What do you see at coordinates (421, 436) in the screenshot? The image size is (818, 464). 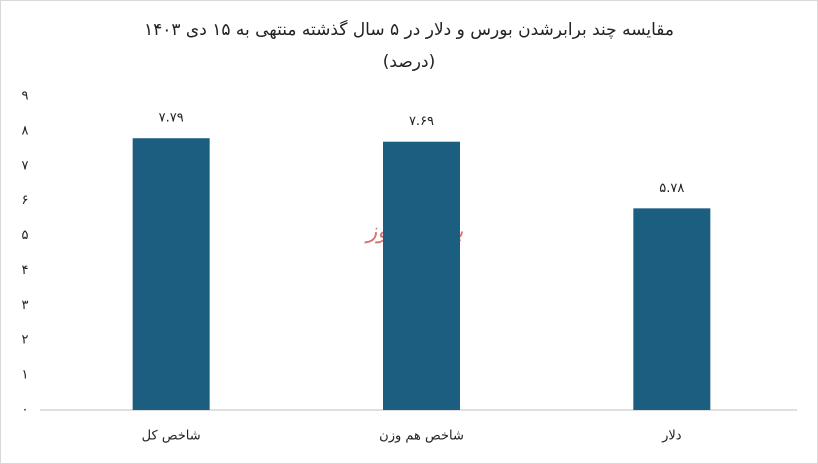 I see `x-tick-label: شاخص هم وزن` at bounding box center [421, 436].